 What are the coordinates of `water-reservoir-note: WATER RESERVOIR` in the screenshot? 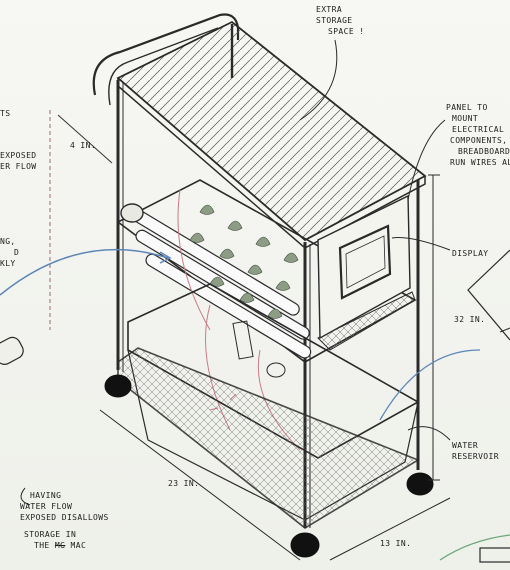 It's located at (475, 451).